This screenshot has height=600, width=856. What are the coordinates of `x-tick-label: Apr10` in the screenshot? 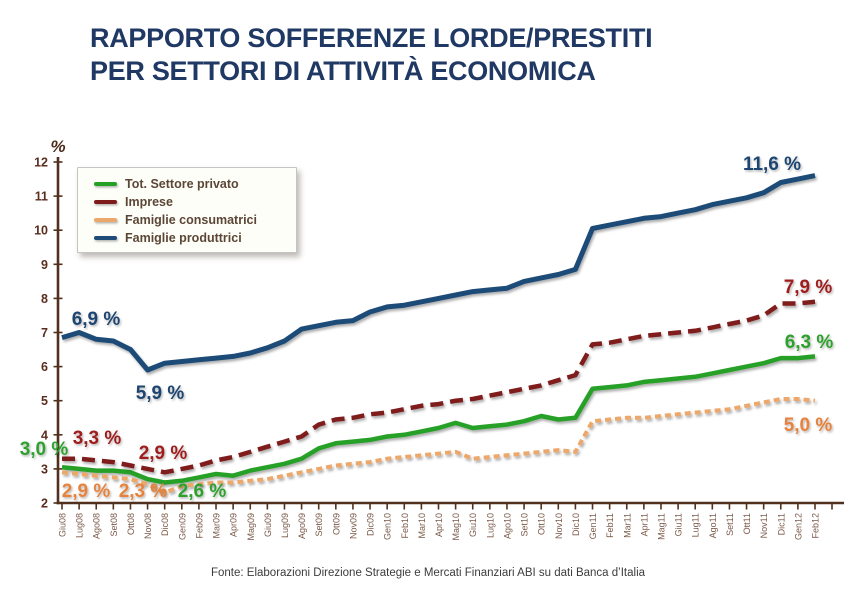 It's located at (439, 525).